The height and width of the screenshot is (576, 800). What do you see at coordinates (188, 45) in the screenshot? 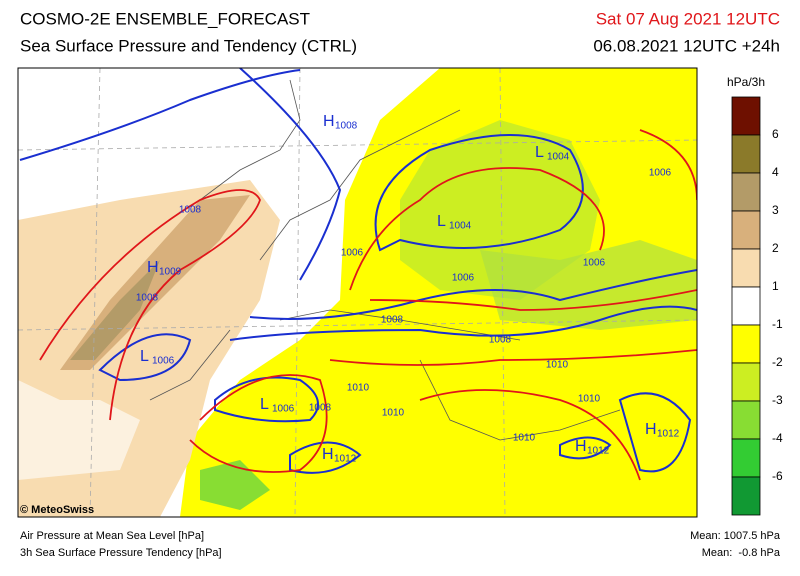
I see `subtitle: Sea Surface Pressure and Tendency (CTRL)` at bounding box center [188, 45].